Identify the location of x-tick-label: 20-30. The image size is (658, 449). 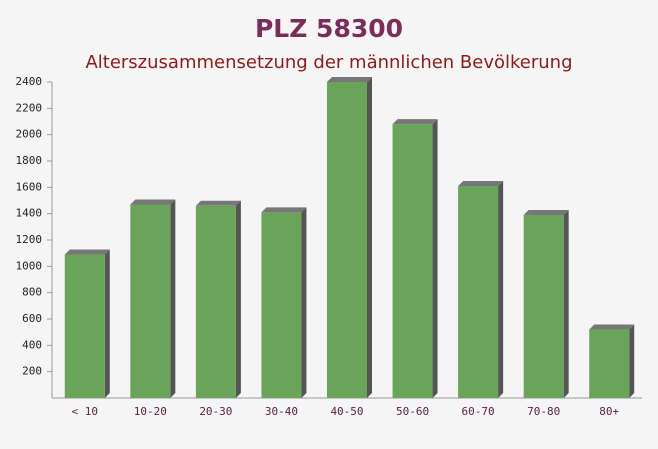
(215, 411).